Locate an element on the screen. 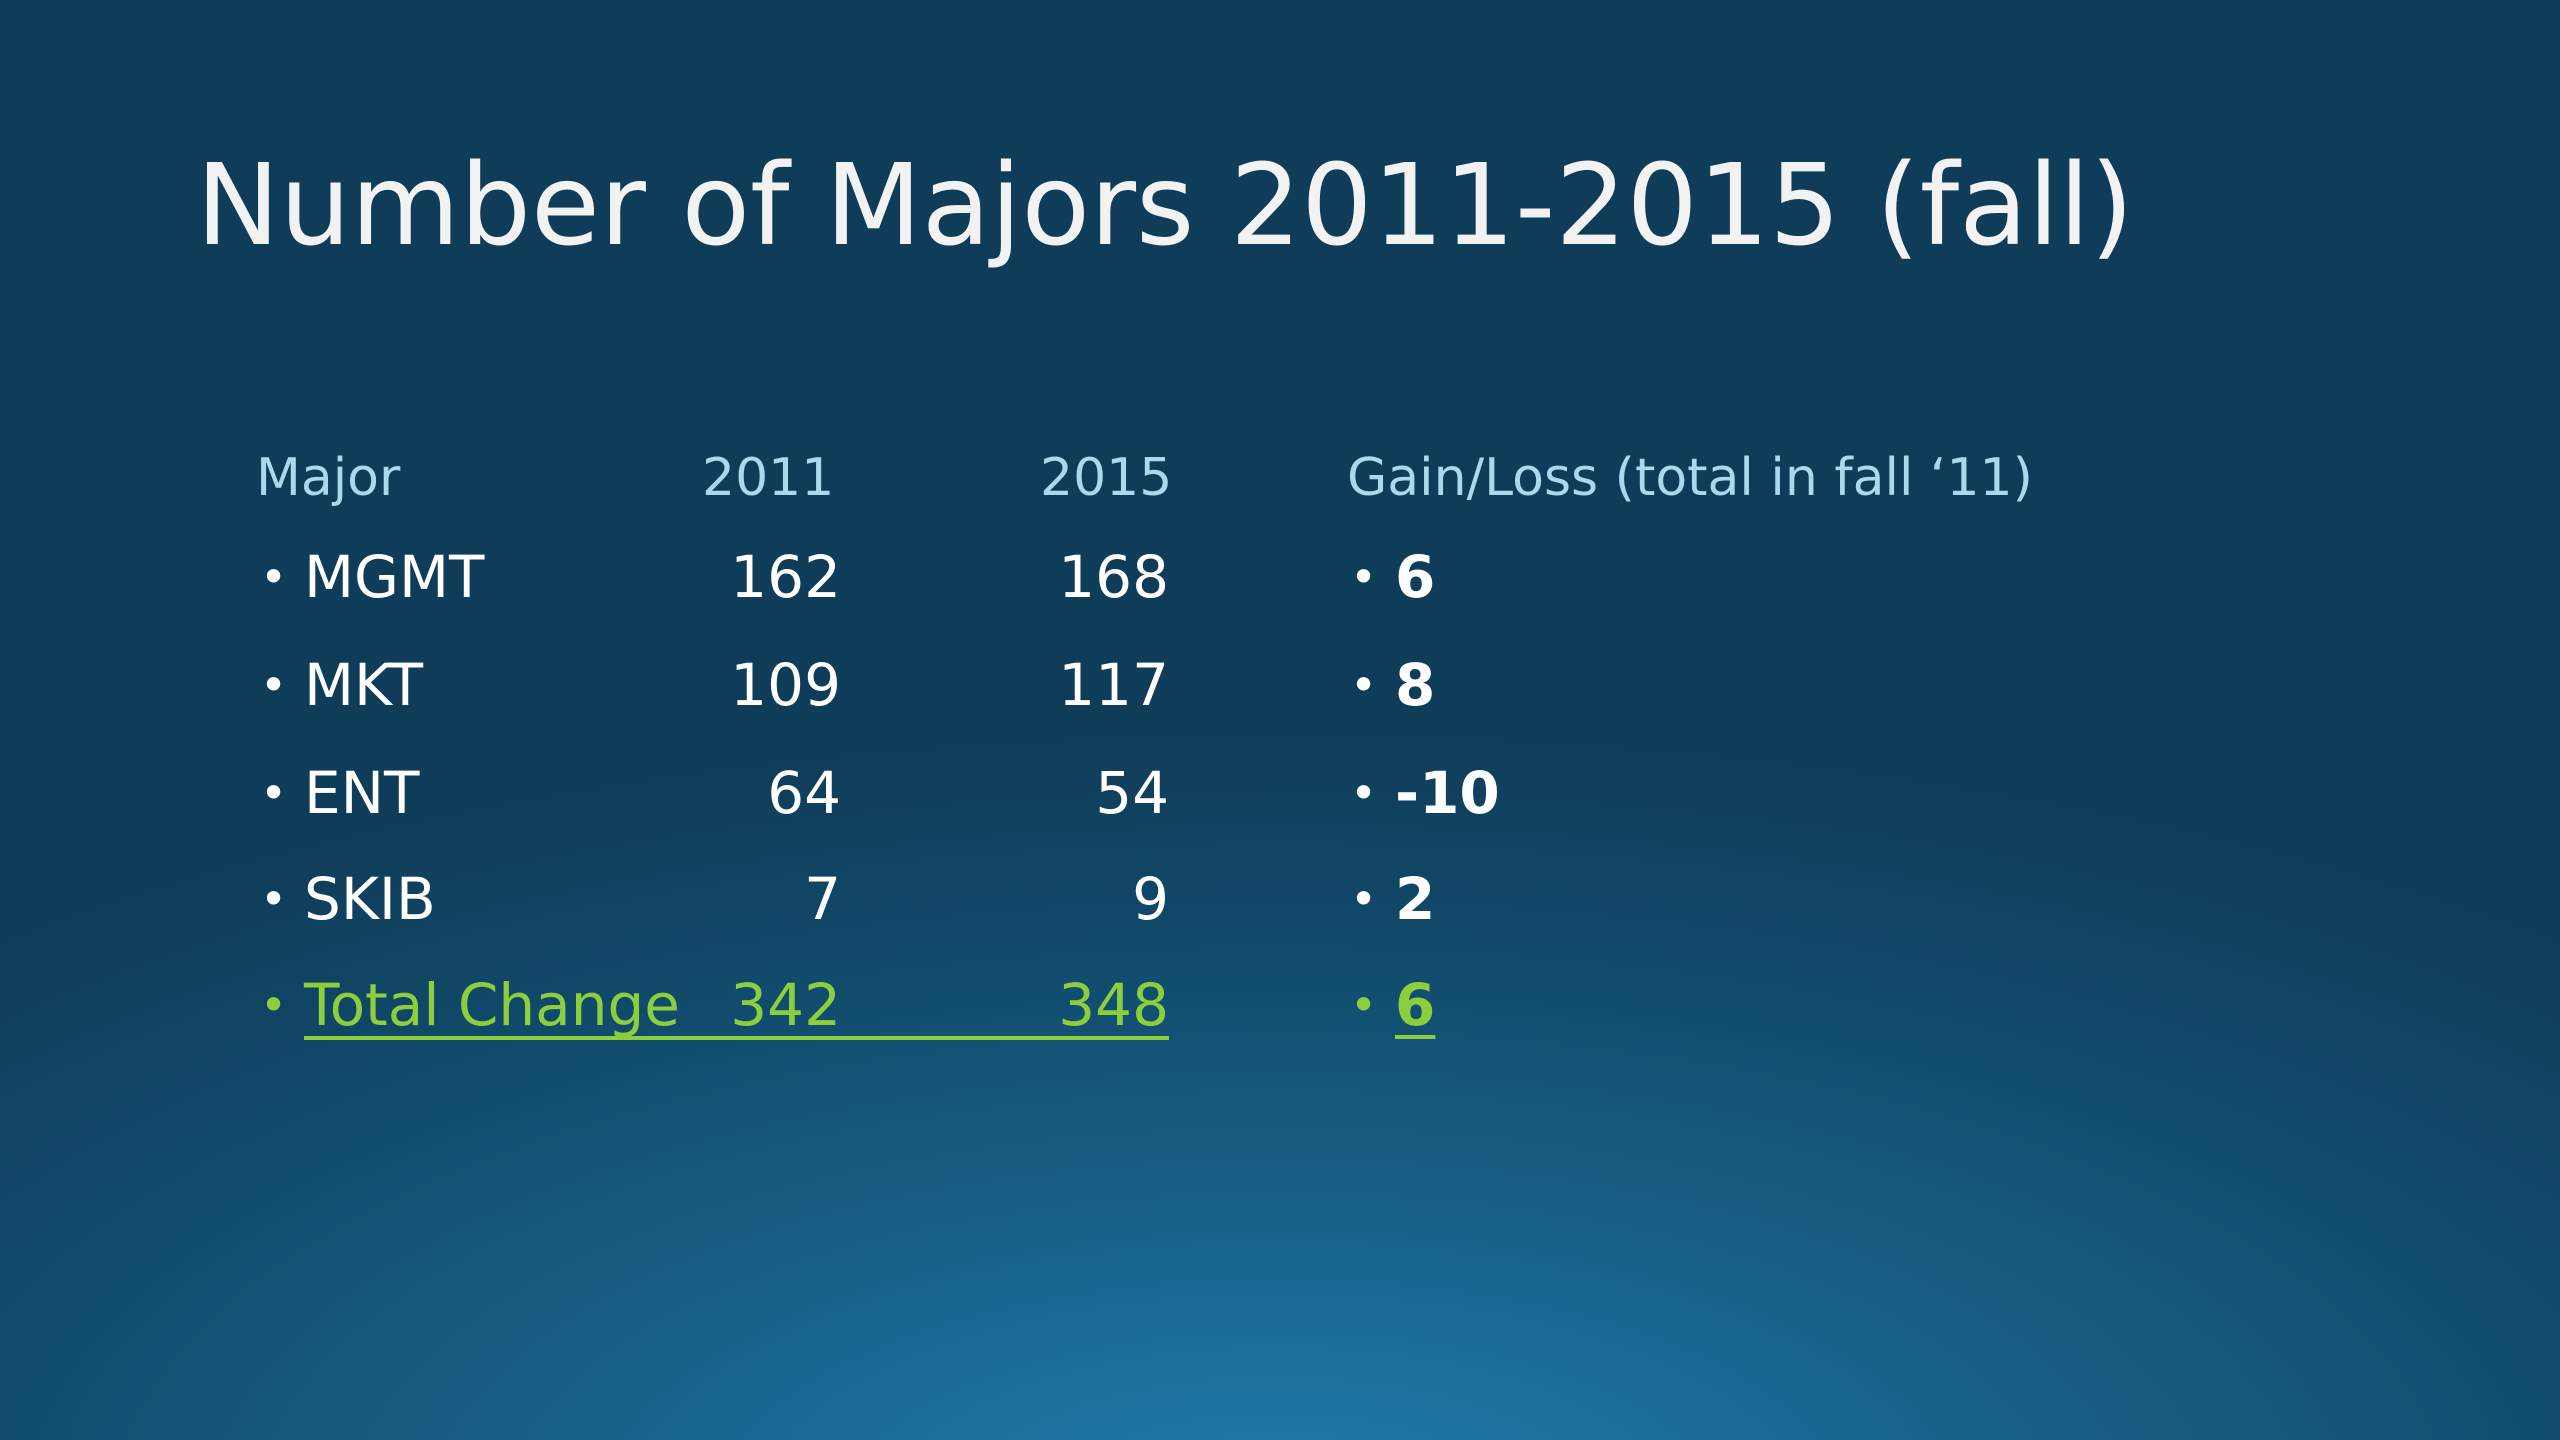  major-label: Total Change is located at coordinates (492, 1005).